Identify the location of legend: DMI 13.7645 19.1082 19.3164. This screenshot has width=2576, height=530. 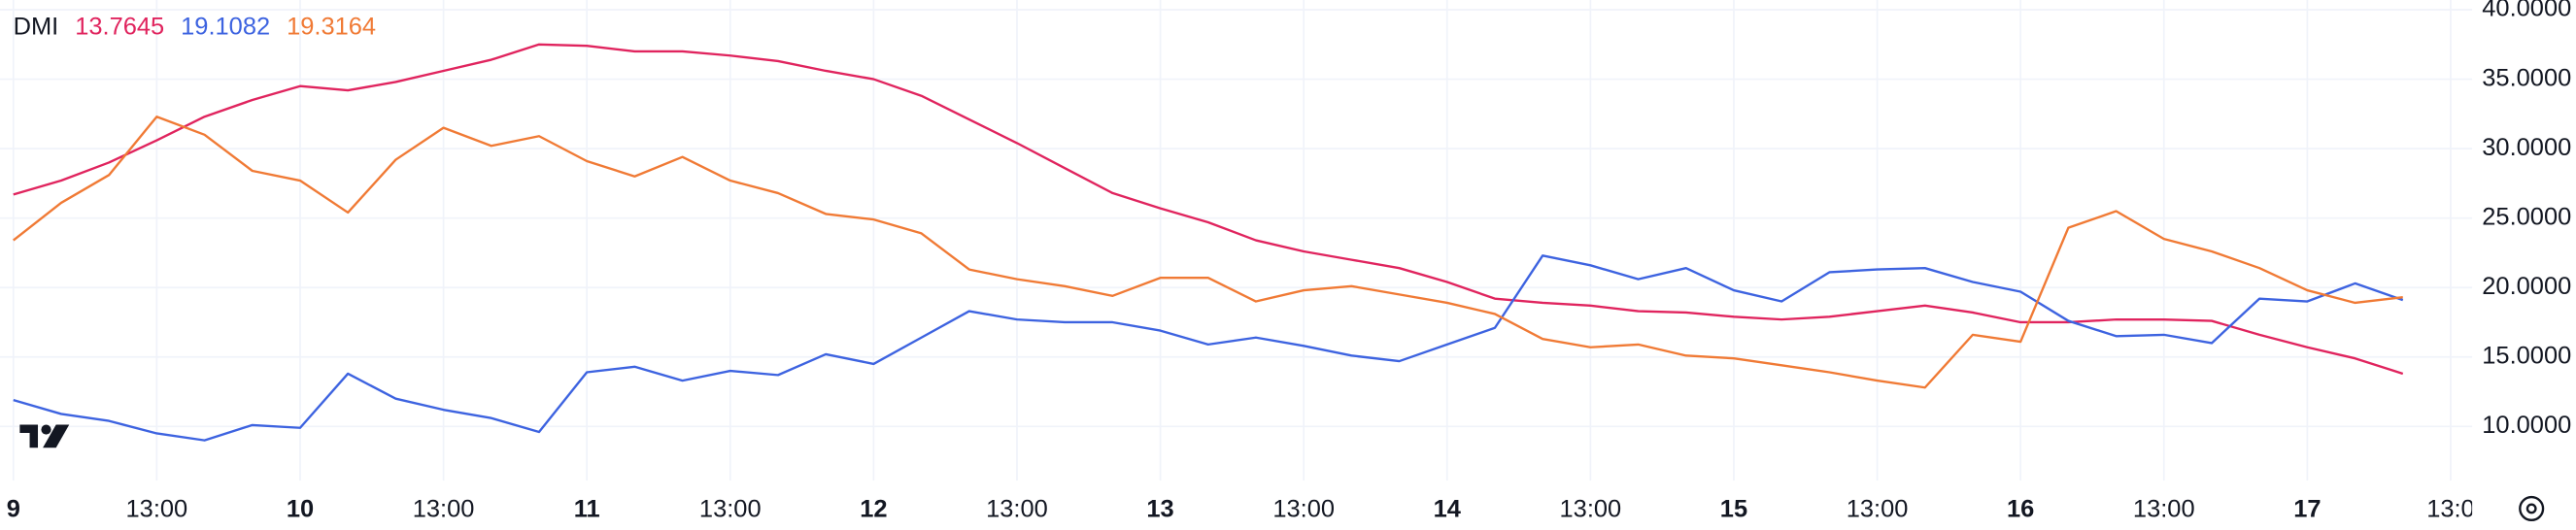
(195, 27).